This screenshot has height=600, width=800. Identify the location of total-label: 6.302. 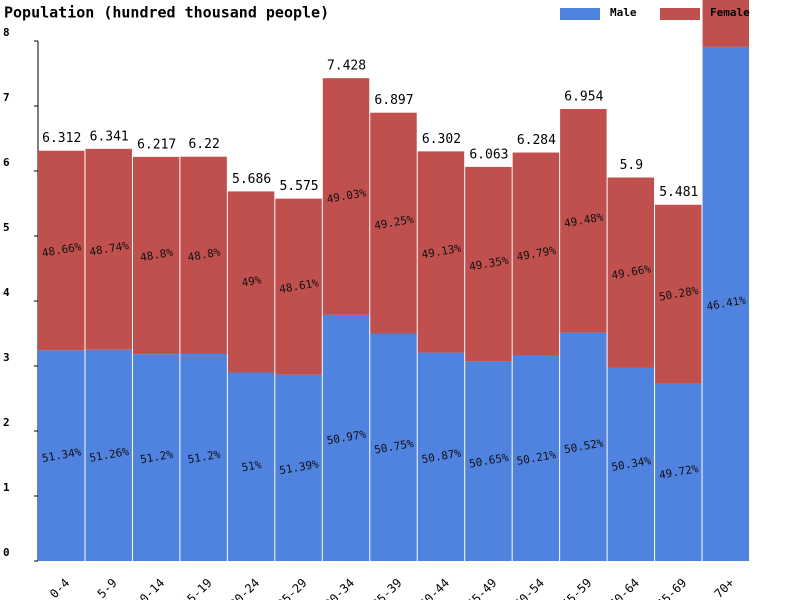
(441, 139).